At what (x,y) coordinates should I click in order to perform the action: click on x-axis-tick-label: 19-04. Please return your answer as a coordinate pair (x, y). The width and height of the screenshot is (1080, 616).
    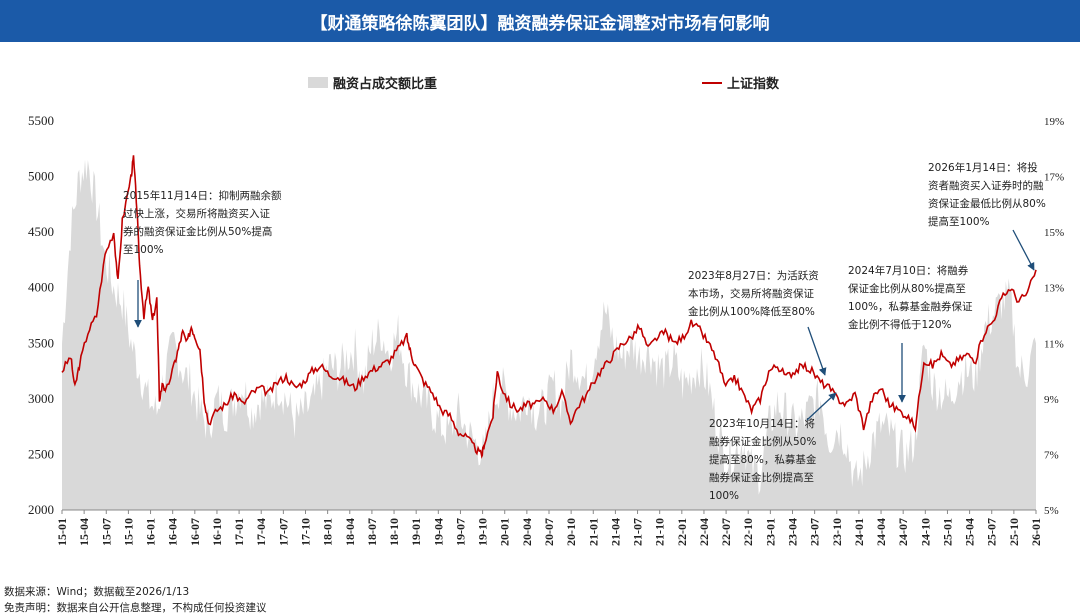
    Looking at the image, I should click on (438, 532).